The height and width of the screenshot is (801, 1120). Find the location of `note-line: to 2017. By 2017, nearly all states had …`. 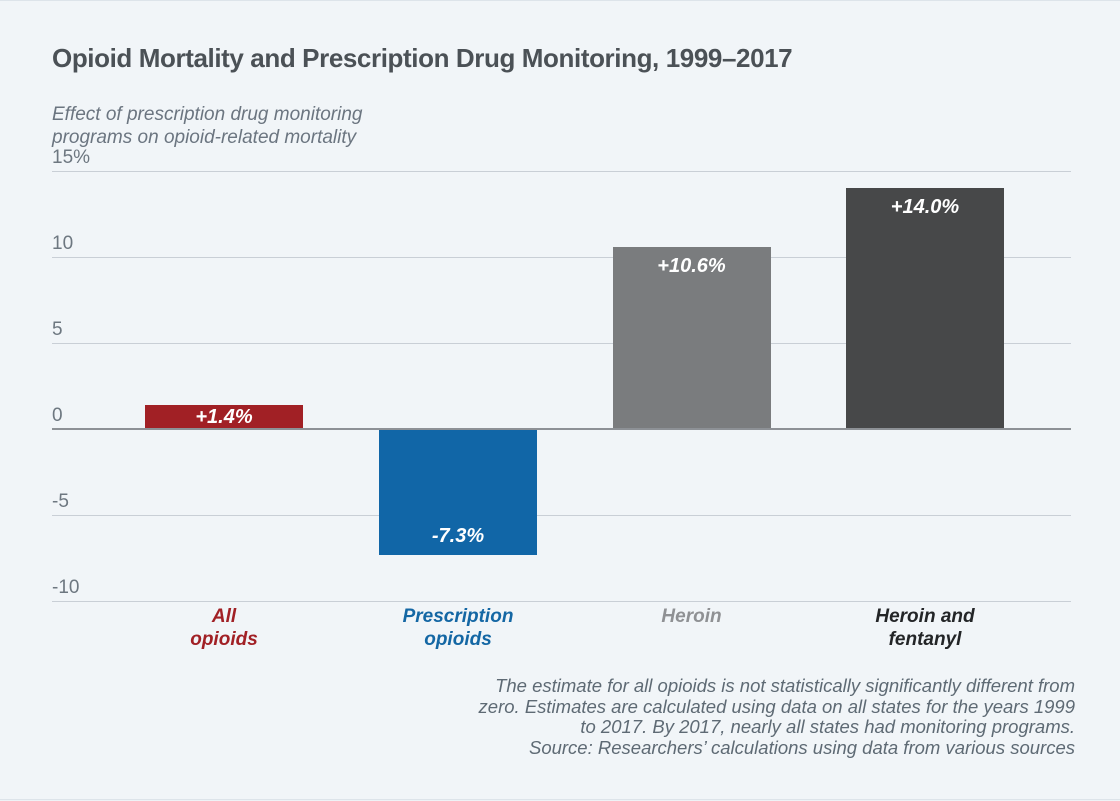

note-line: to 2017. By 2017, nearly all states had … is located at coordinates (827, 726).